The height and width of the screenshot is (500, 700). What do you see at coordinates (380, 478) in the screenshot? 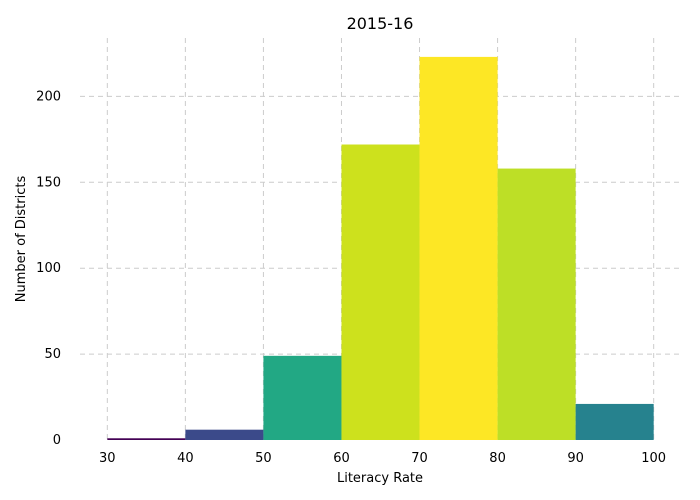
I see `x-axis-label: Literacy Rate` at bounding box center [380, 478].